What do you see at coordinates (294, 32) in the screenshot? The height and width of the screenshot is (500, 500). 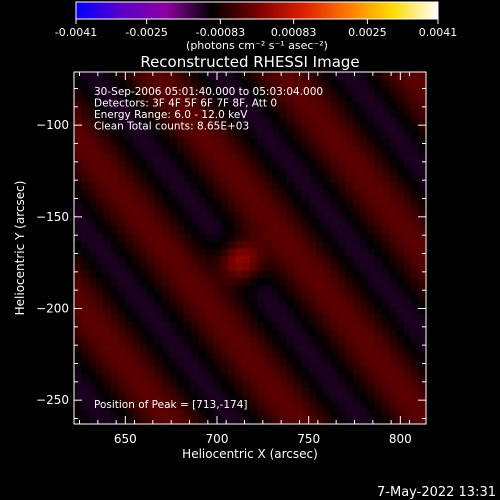 I see `colorbar-tick-label: 0.00083` at bounding box center [294, 32].